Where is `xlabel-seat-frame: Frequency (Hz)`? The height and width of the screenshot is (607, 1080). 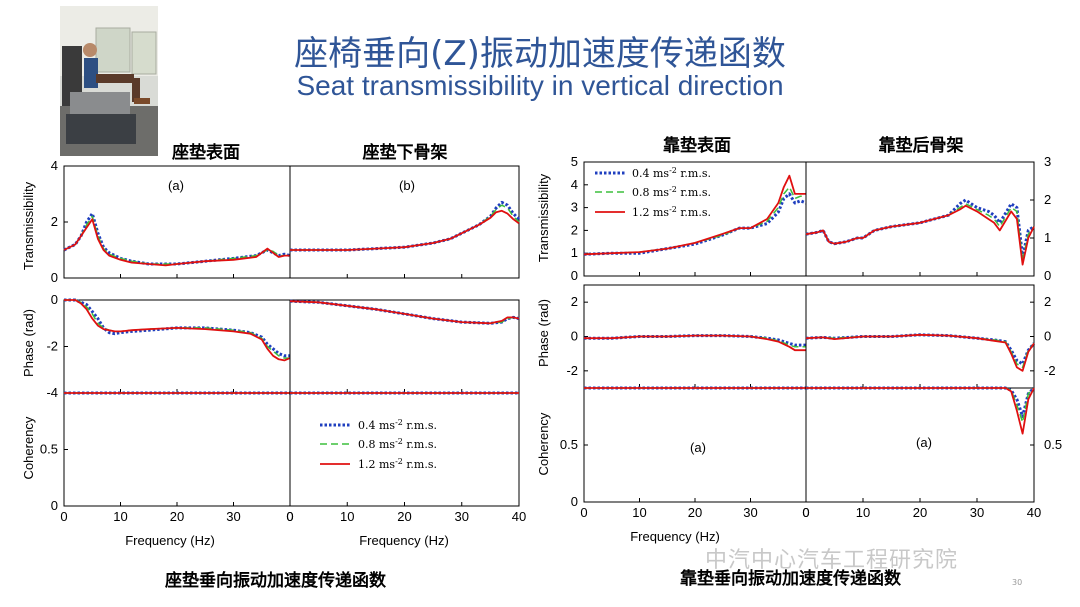
xlabel-seat-frame: Frequency (Hz) is located at coordinates (404, 540).